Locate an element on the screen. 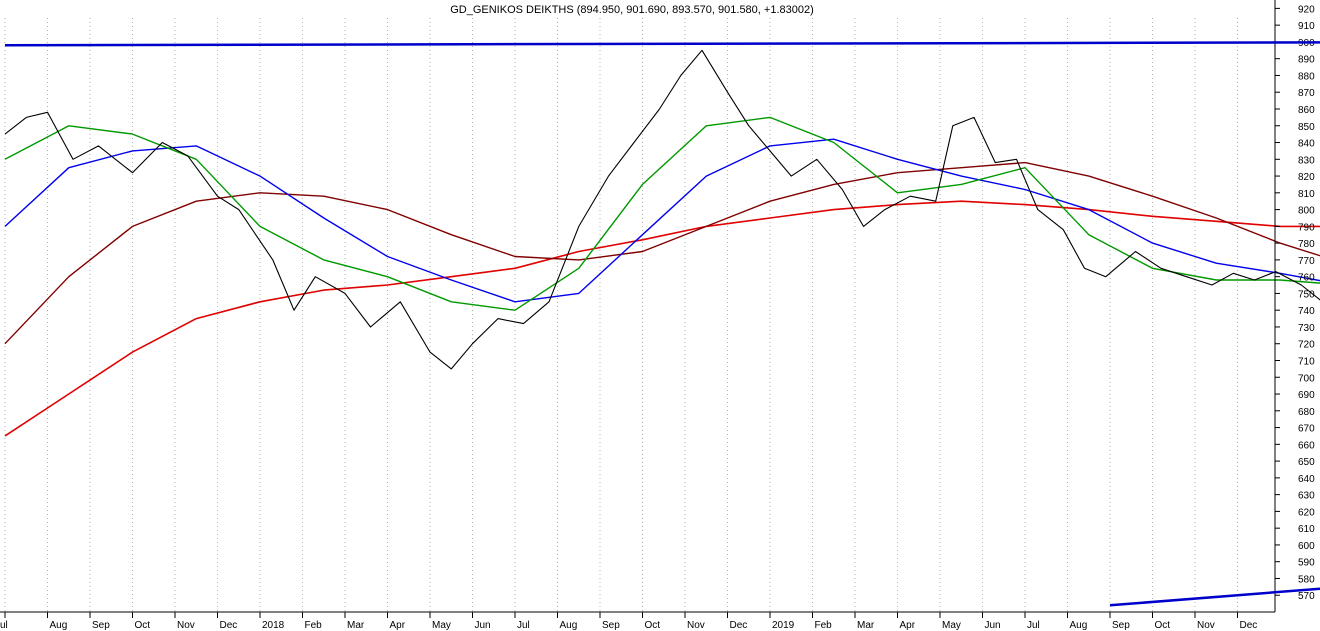 The width and height of the screenshot is (1320, 631). y-tick-label: 790 is located at coordinates (1306, 227).